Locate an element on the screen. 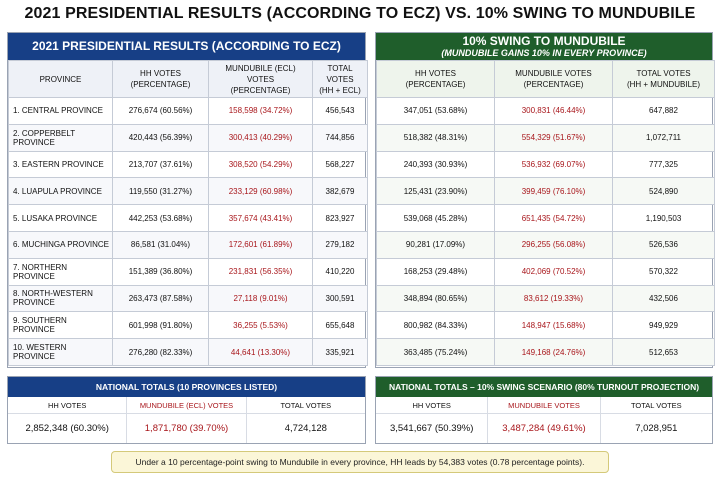  hh-votes-cell: 363,485 (75.24%) is located at coordinates (435, 352).